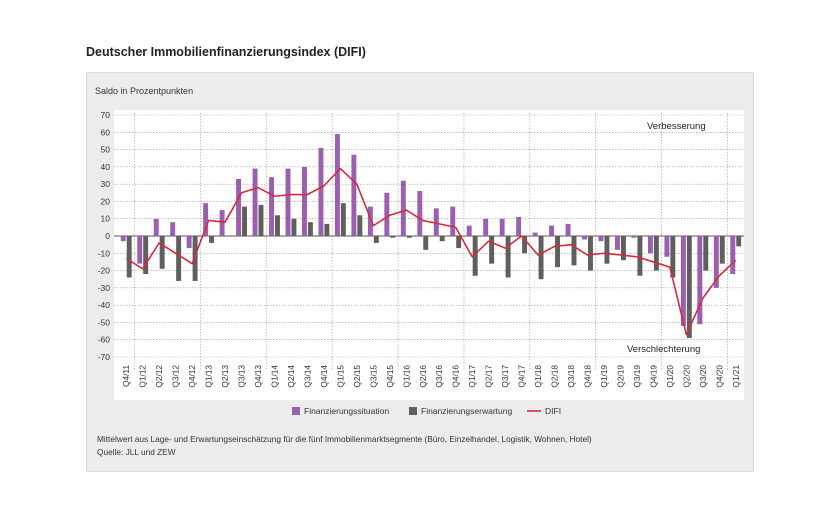 This screenshot has height=513, width=838. What do you see at coordinates (192, 376) in the screenshot?
I see `x-tick-label: Q4/12` at bounding box center [192, 376].